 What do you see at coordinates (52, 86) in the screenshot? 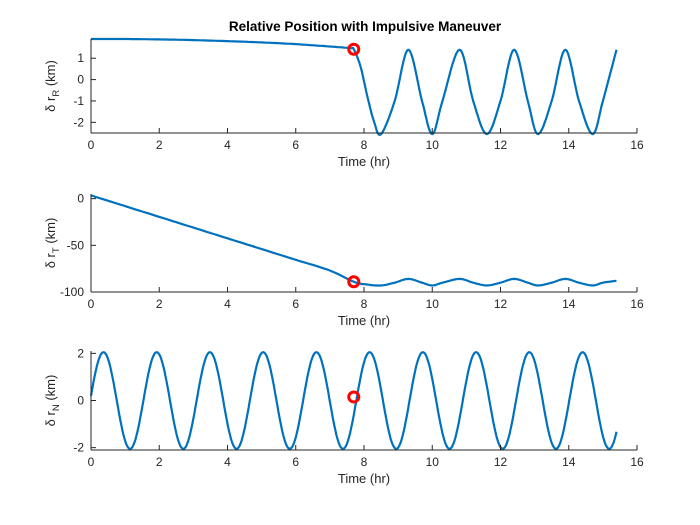
I see `y-axis-label-1: δ rR (km)` at bounding box center [52, 86].